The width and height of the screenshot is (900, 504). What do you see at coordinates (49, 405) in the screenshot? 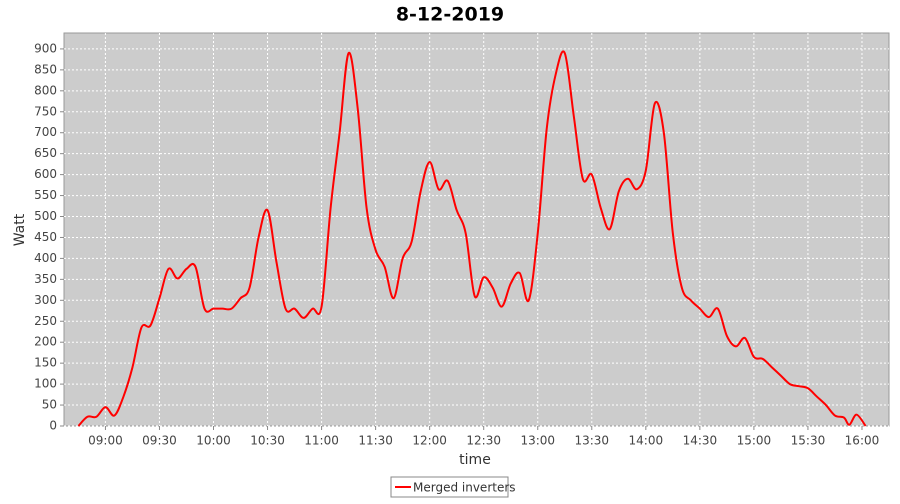
I see `y-tick-label: 50` at bounding box center [49, 405].